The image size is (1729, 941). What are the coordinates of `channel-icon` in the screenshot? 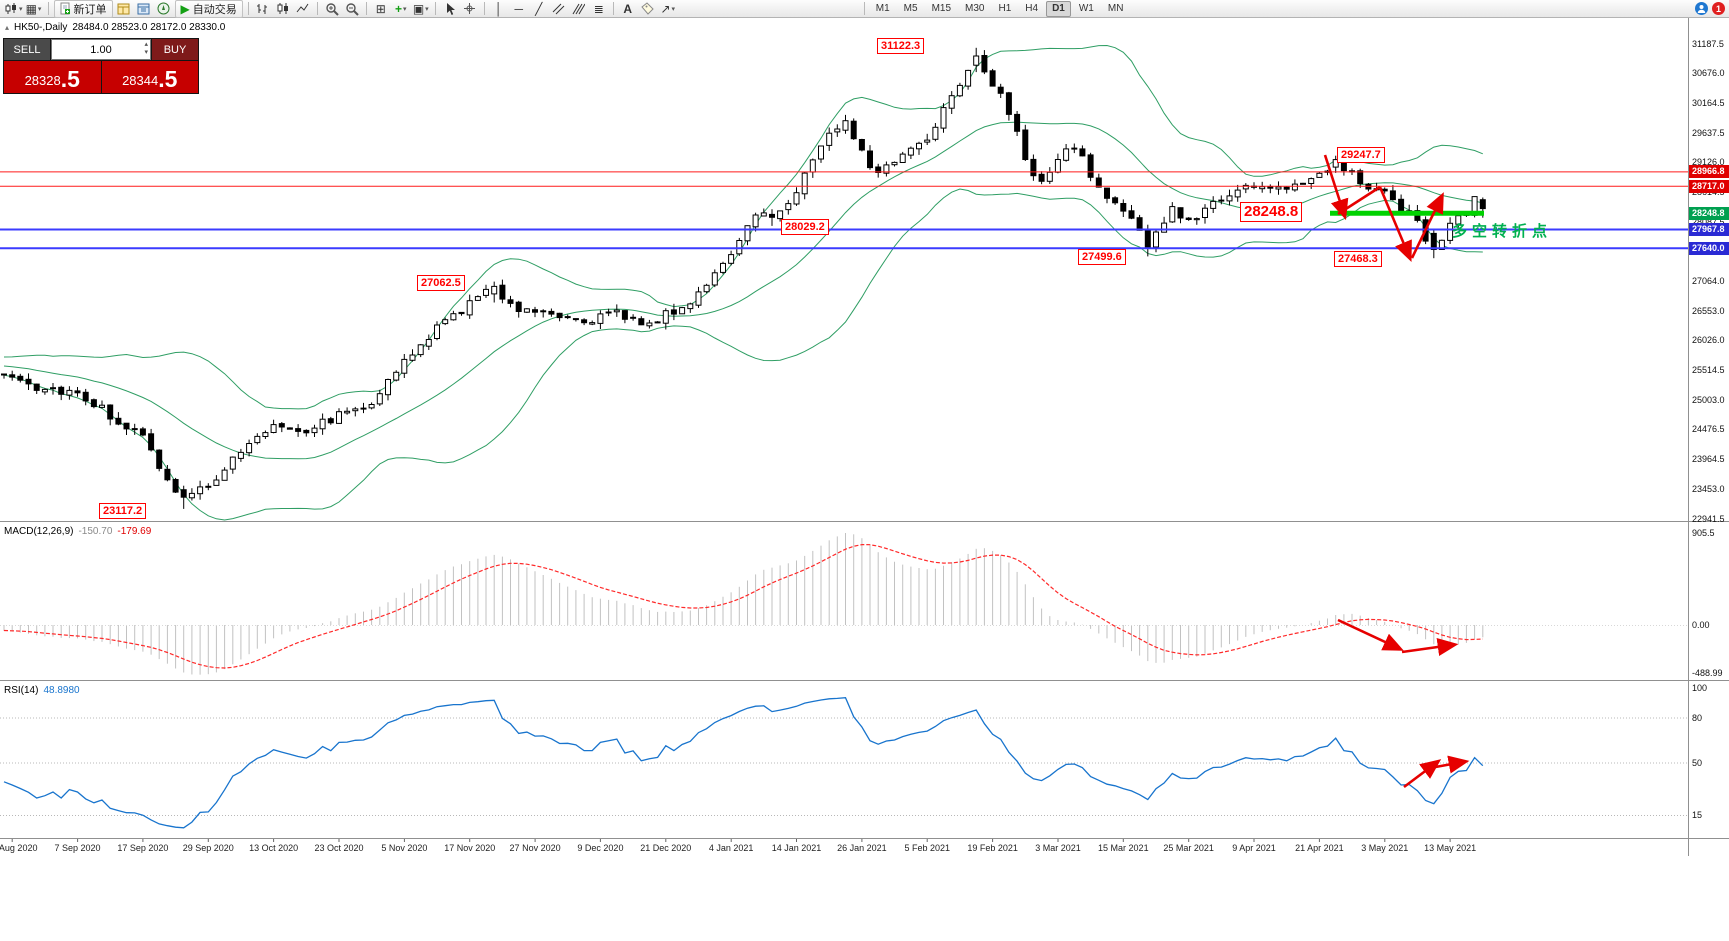 It's located at (559, 9).